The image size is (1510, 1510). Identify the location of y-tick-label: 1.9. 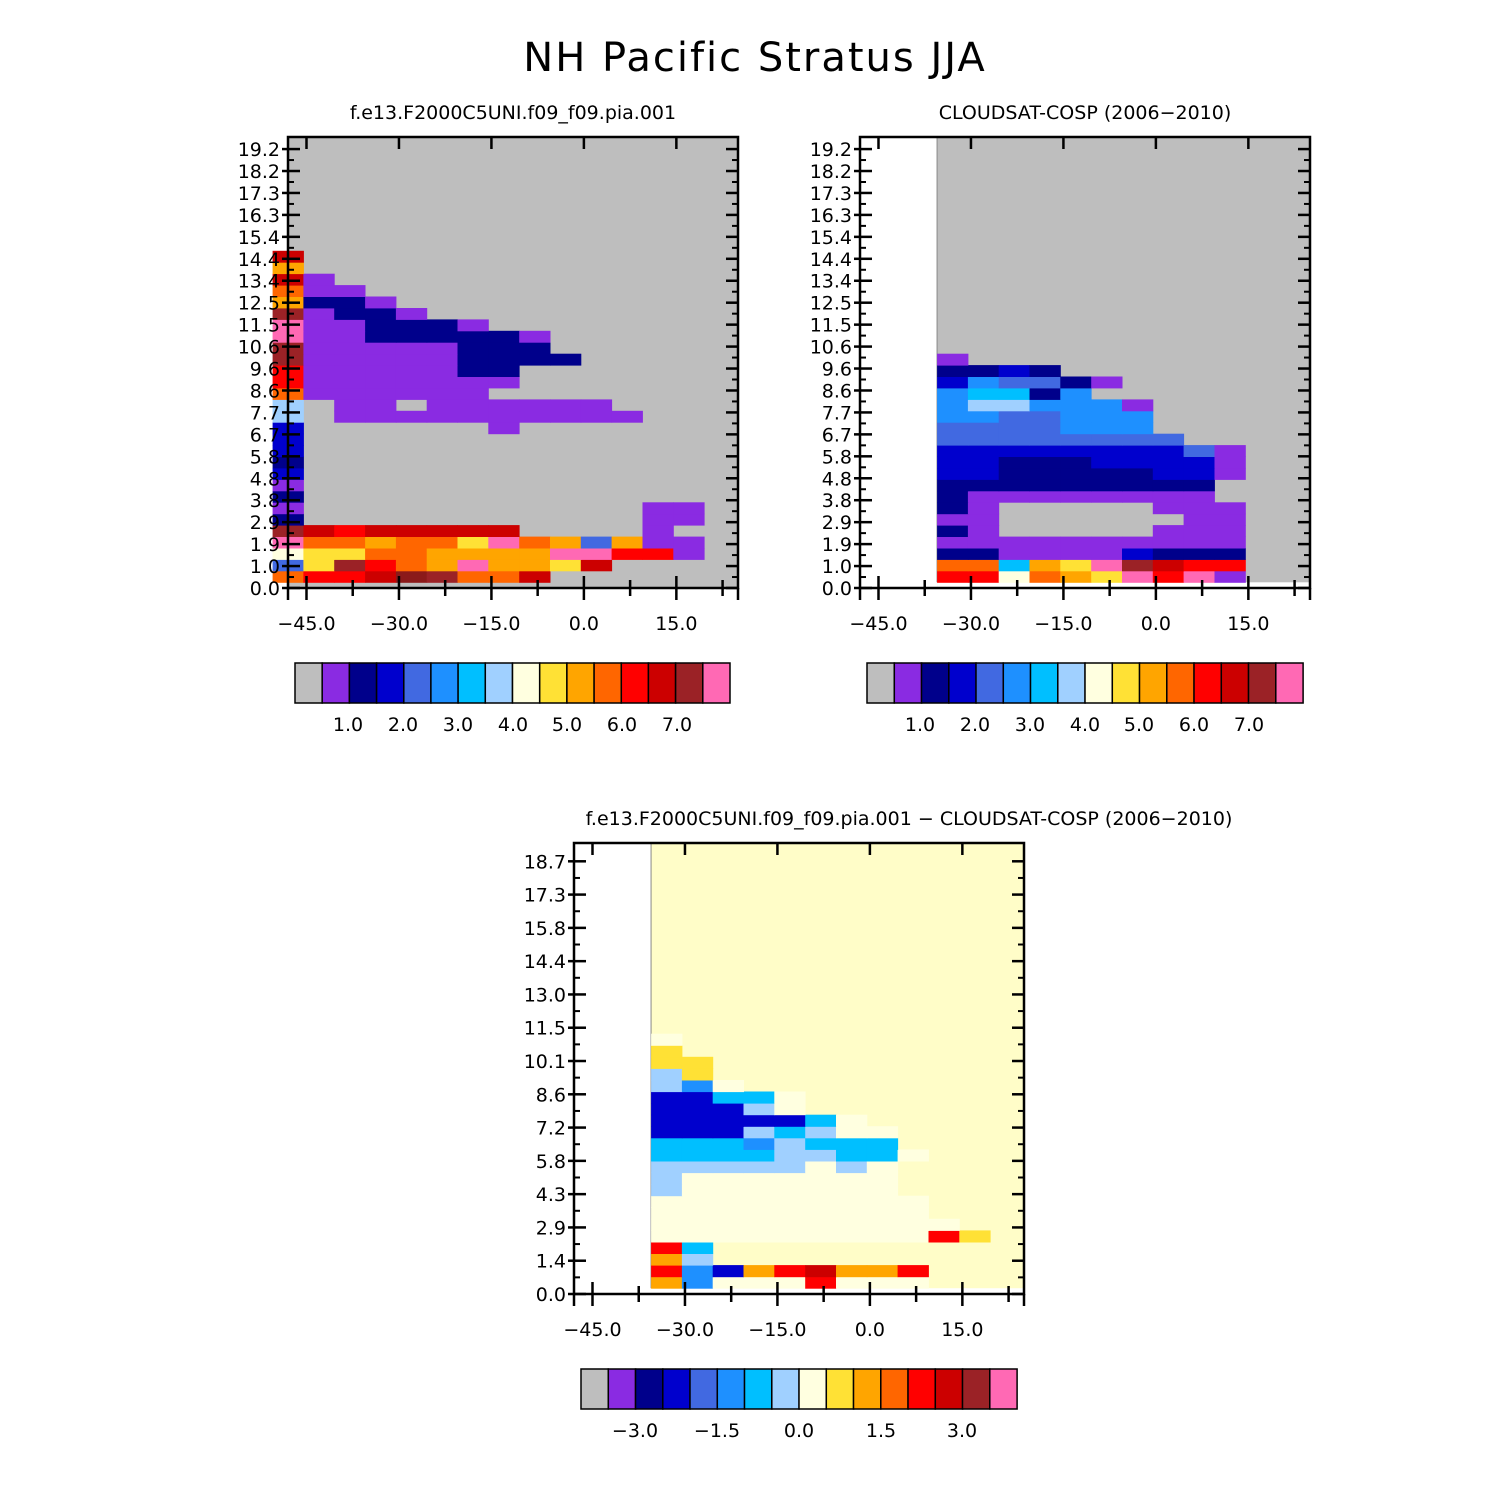
(265, 545).